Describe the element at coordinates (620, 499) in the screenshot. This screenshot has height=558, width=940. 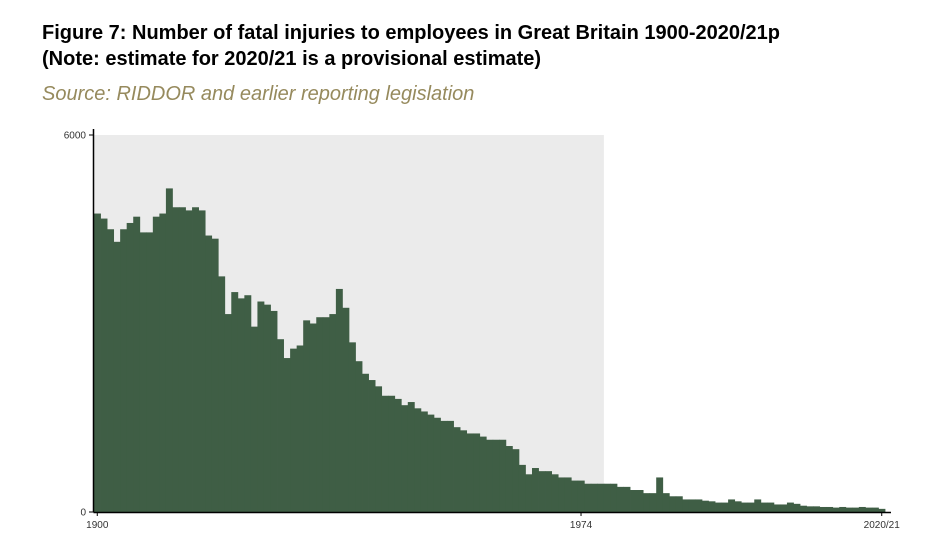
I see `bar-1980` at that location.